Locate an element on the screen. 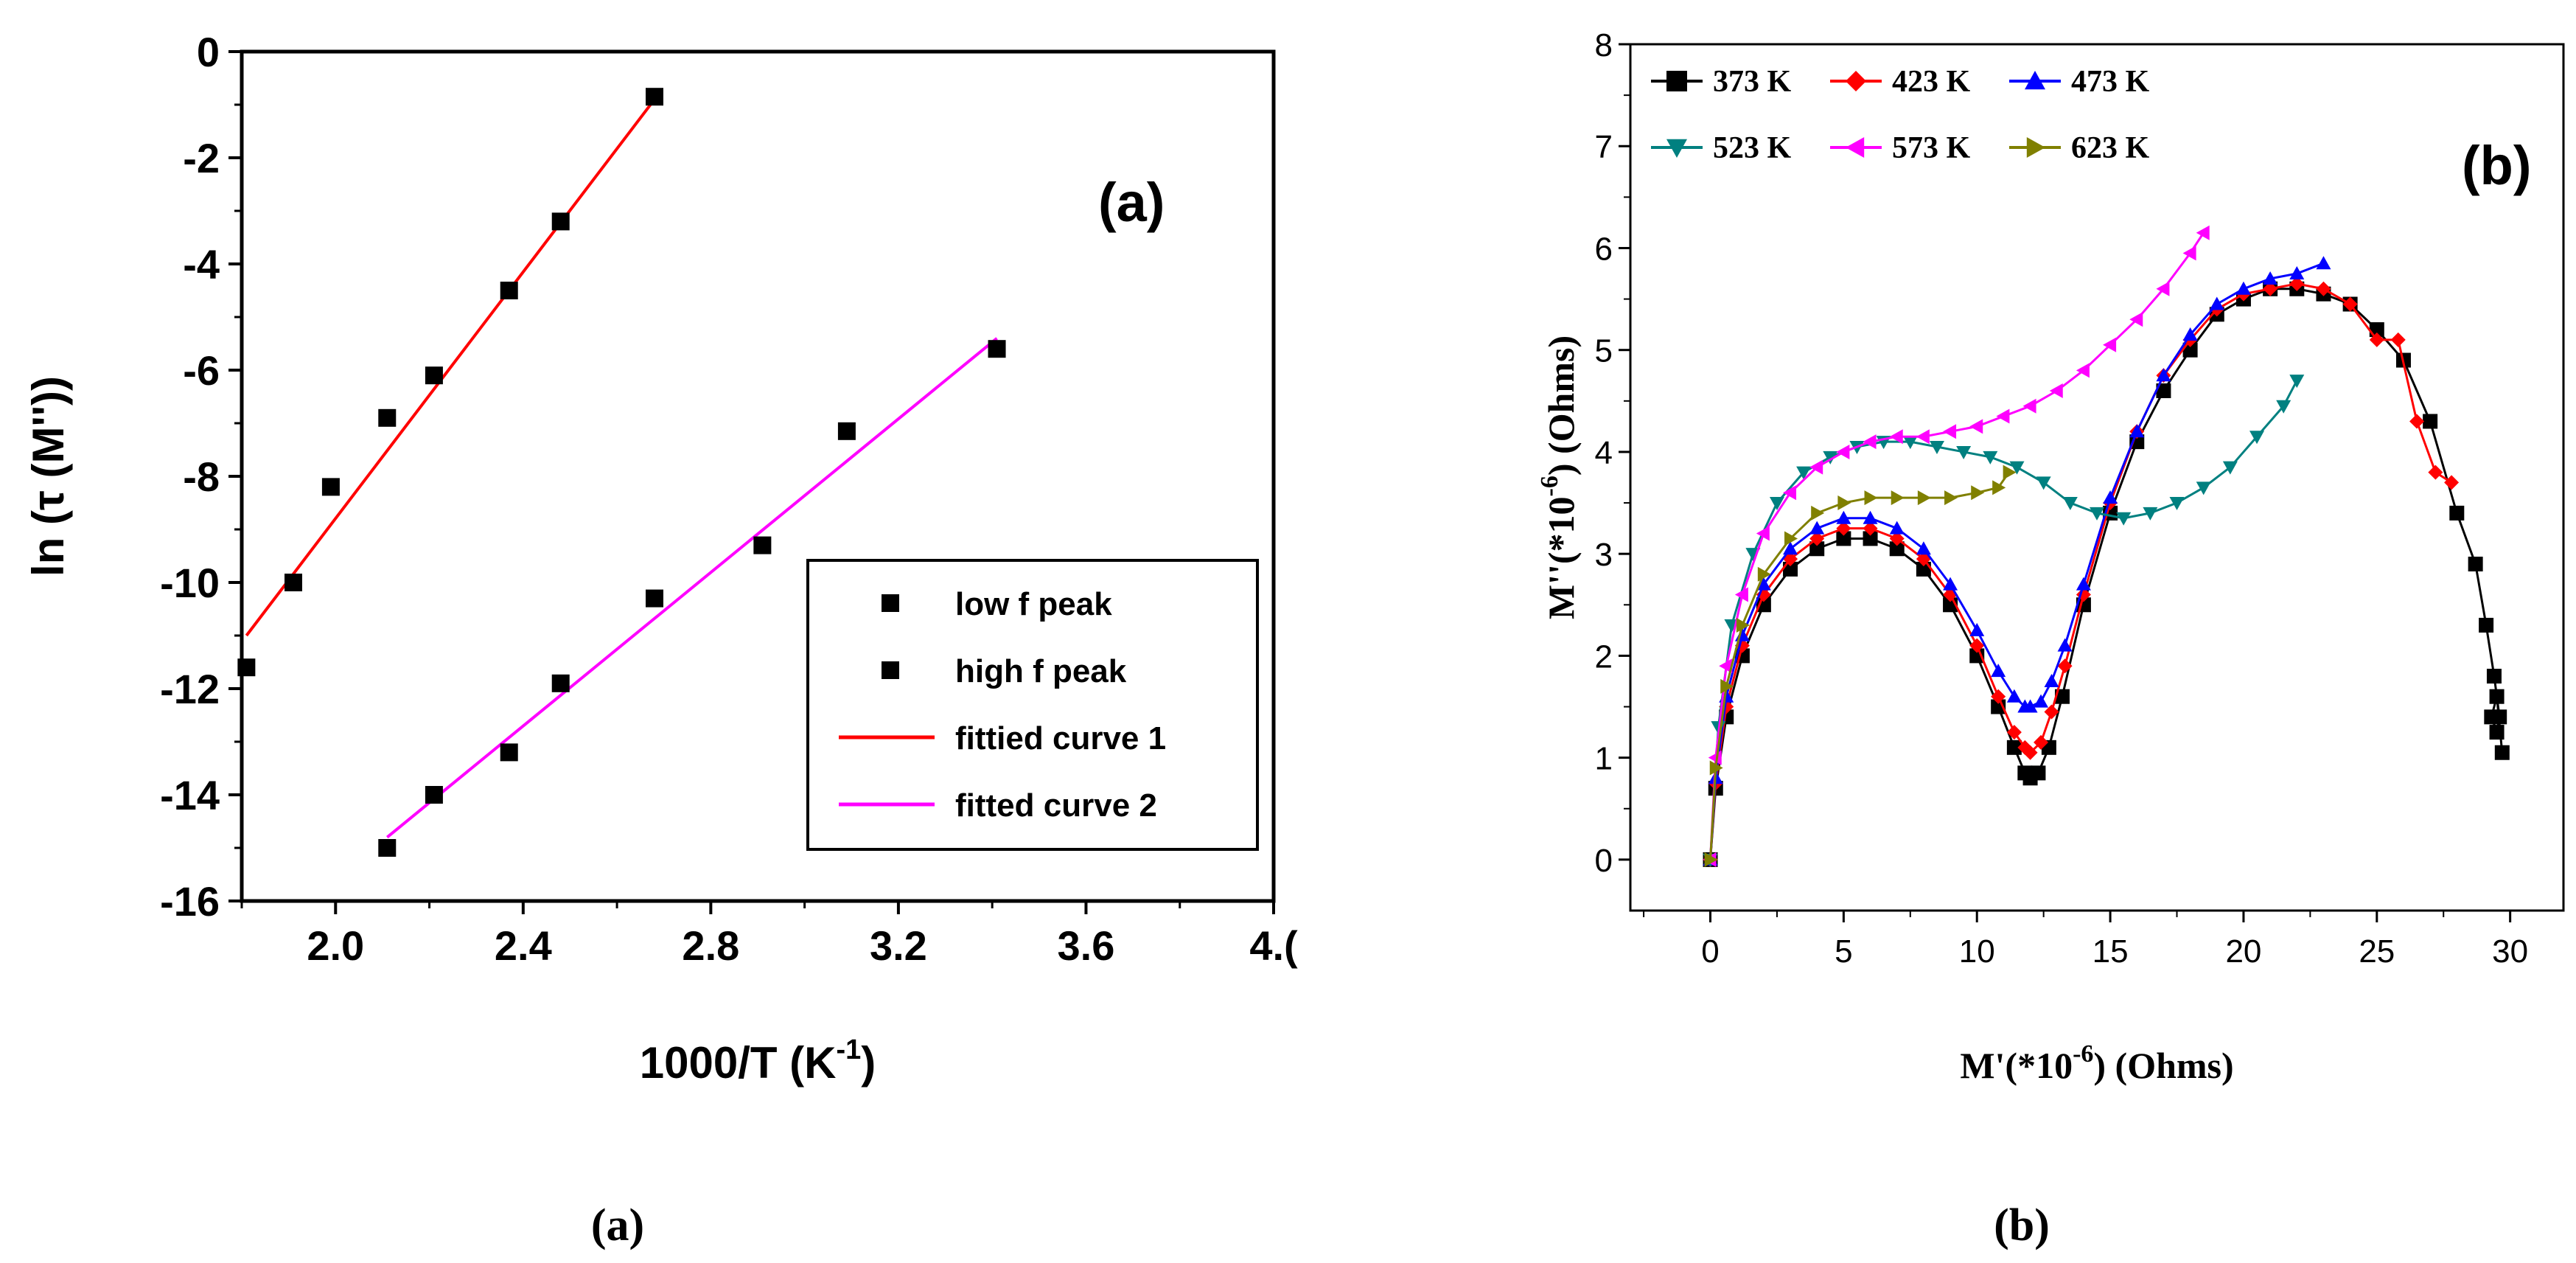 The height and width of the screenshot is (1263, 2576). x-tick-label: 2.8 is located at coordinates (710, 946).